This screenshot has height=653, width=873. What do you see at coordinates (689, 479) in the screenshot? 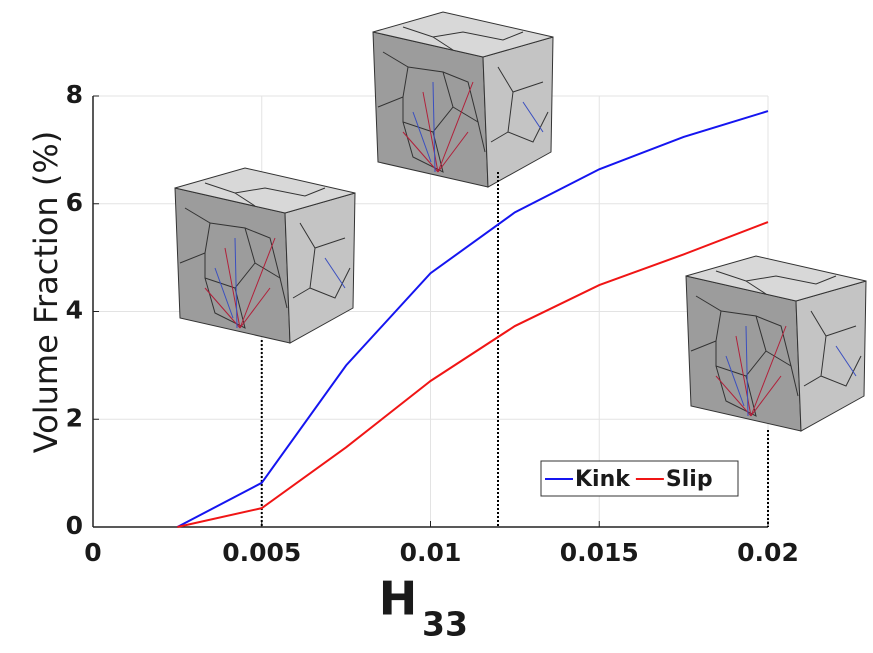
I see `legend-label: Slip` at bounding box center [689, 479].